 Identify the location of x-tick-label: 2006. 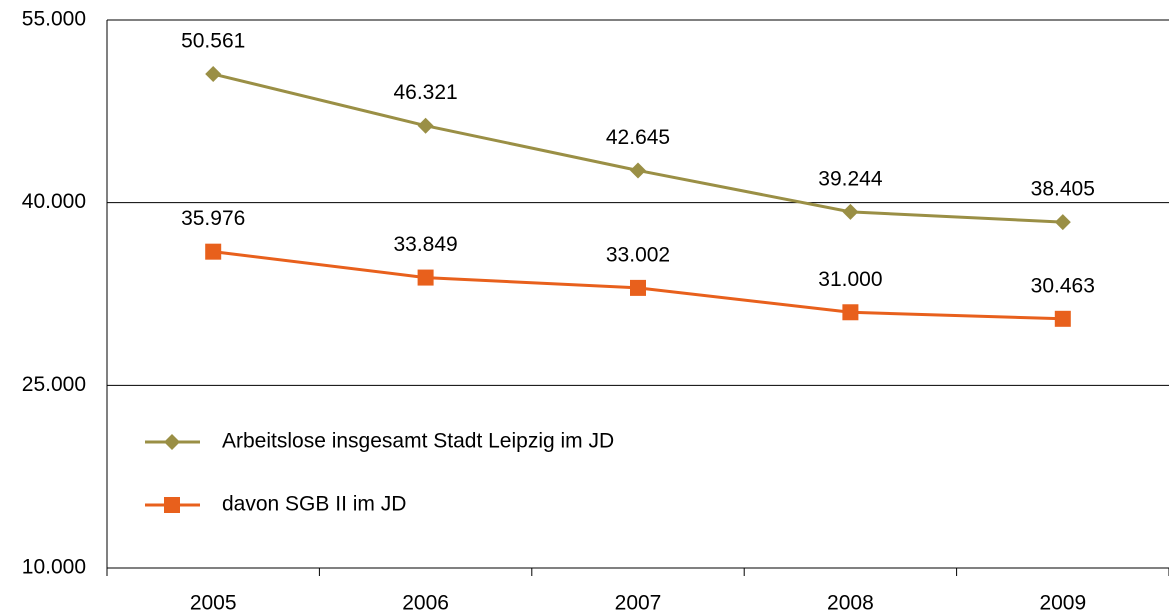
(425, 603).